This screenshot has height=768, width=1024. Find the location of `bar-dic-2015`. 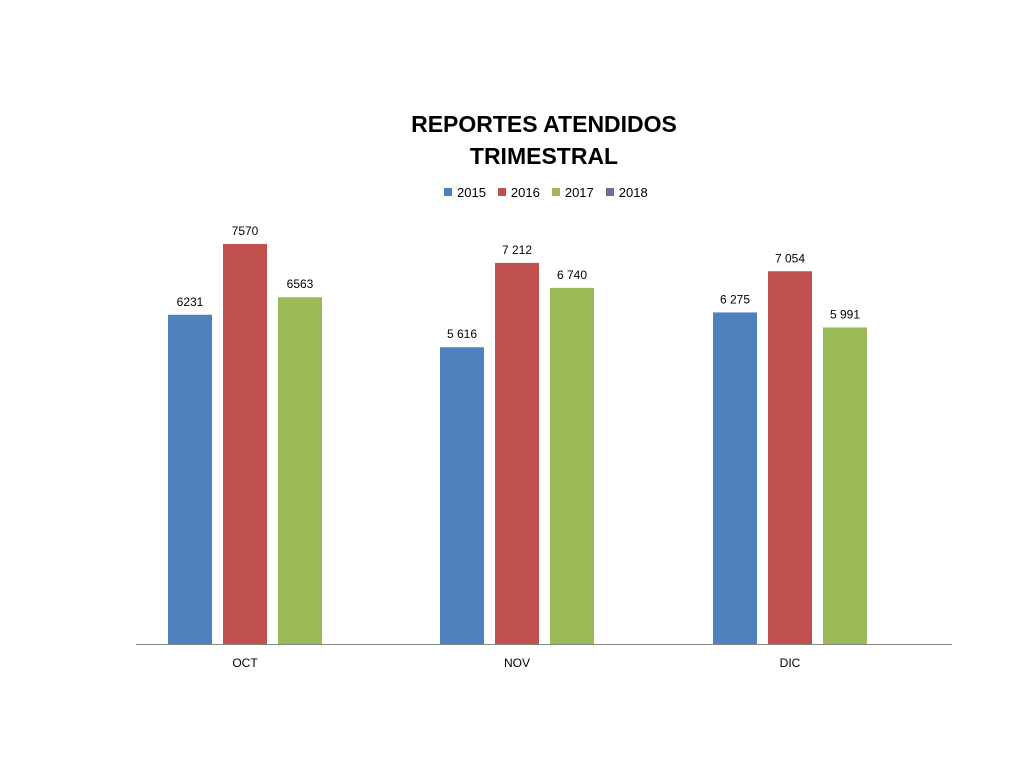

bar-dic-2015 is located at coordinates (735, 478).